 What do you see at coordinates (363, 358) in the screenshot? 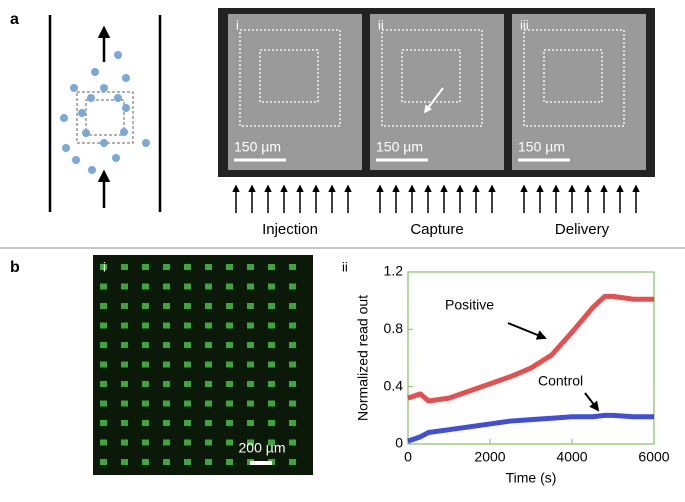
I see `y-axis-title: Normalized read out` at bounding box center [363, 358].